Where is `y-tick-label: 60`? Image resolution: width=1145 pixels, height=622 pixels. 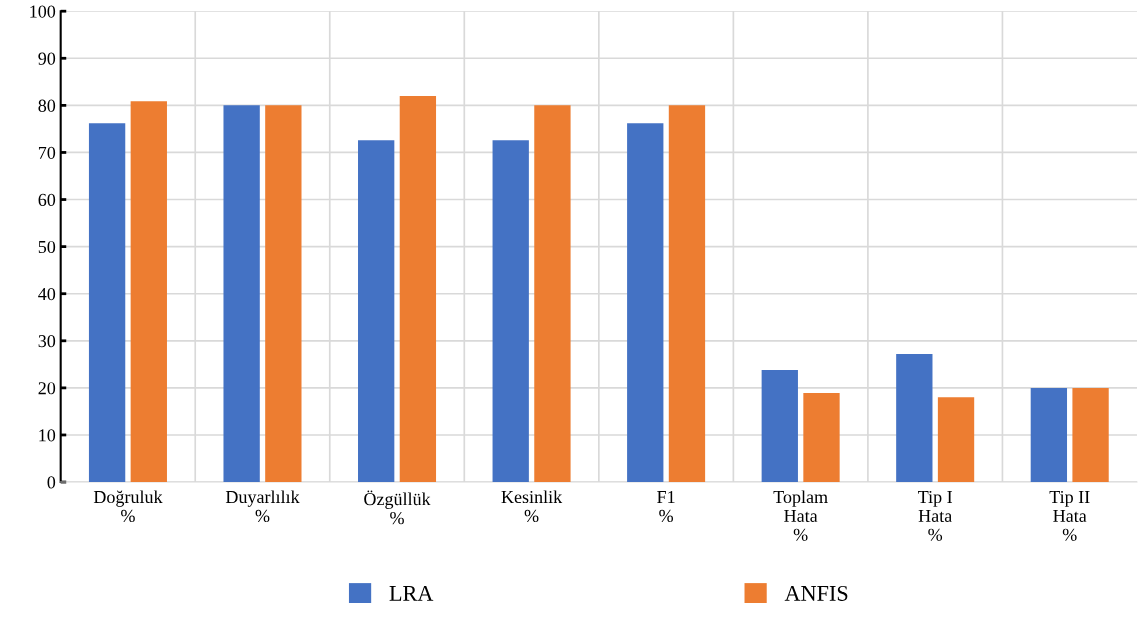
y-tick-label: 60 is located at coordinates (47, 199).